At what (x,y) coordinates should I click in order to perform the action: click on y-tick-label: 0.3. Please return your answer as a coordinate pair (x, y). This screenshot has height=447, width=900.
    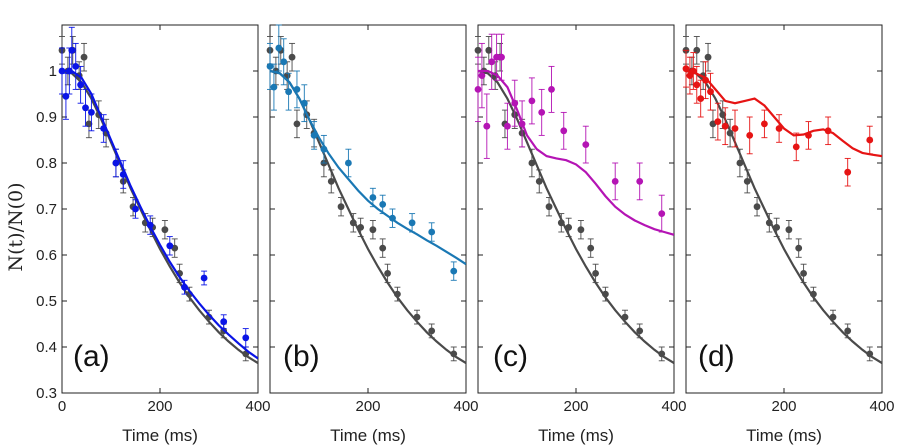
    Looking at the image, I should click on (46, 393).